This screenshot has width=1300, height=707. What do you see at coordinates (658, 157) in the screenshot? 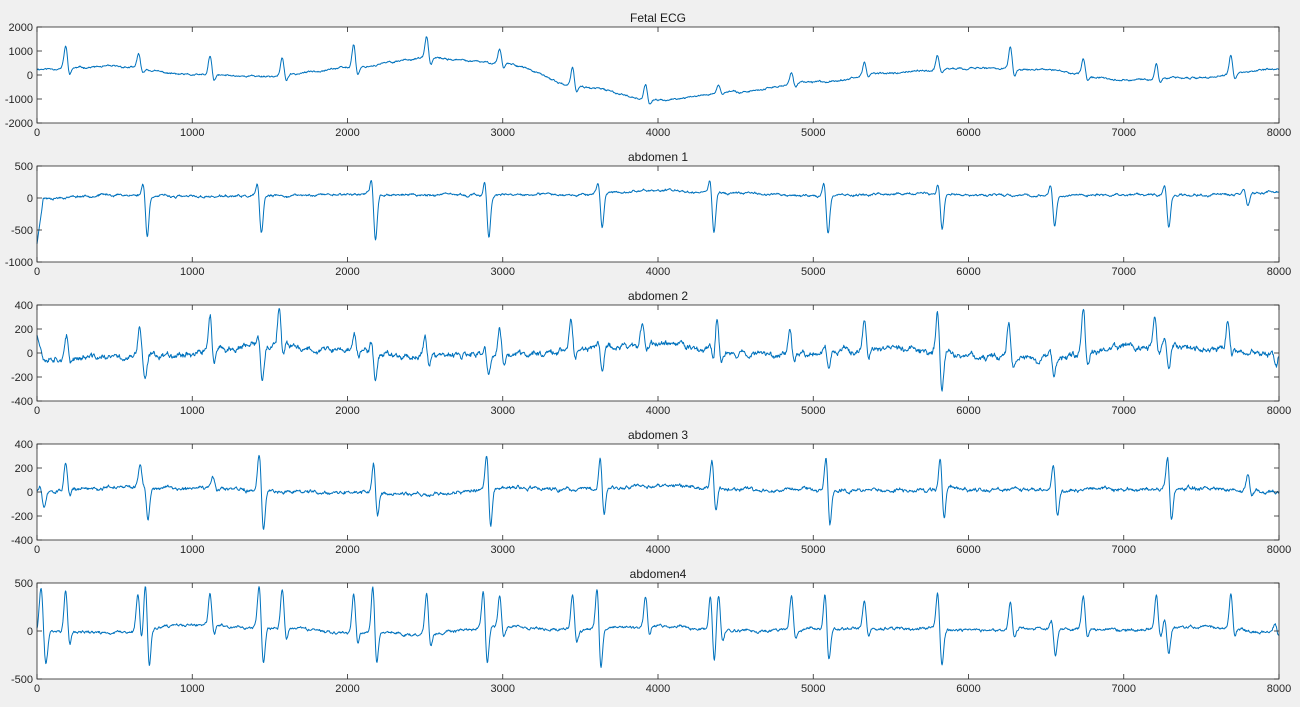
I see `subplot-title: abdomen 1` at bounding box center [658, 157].